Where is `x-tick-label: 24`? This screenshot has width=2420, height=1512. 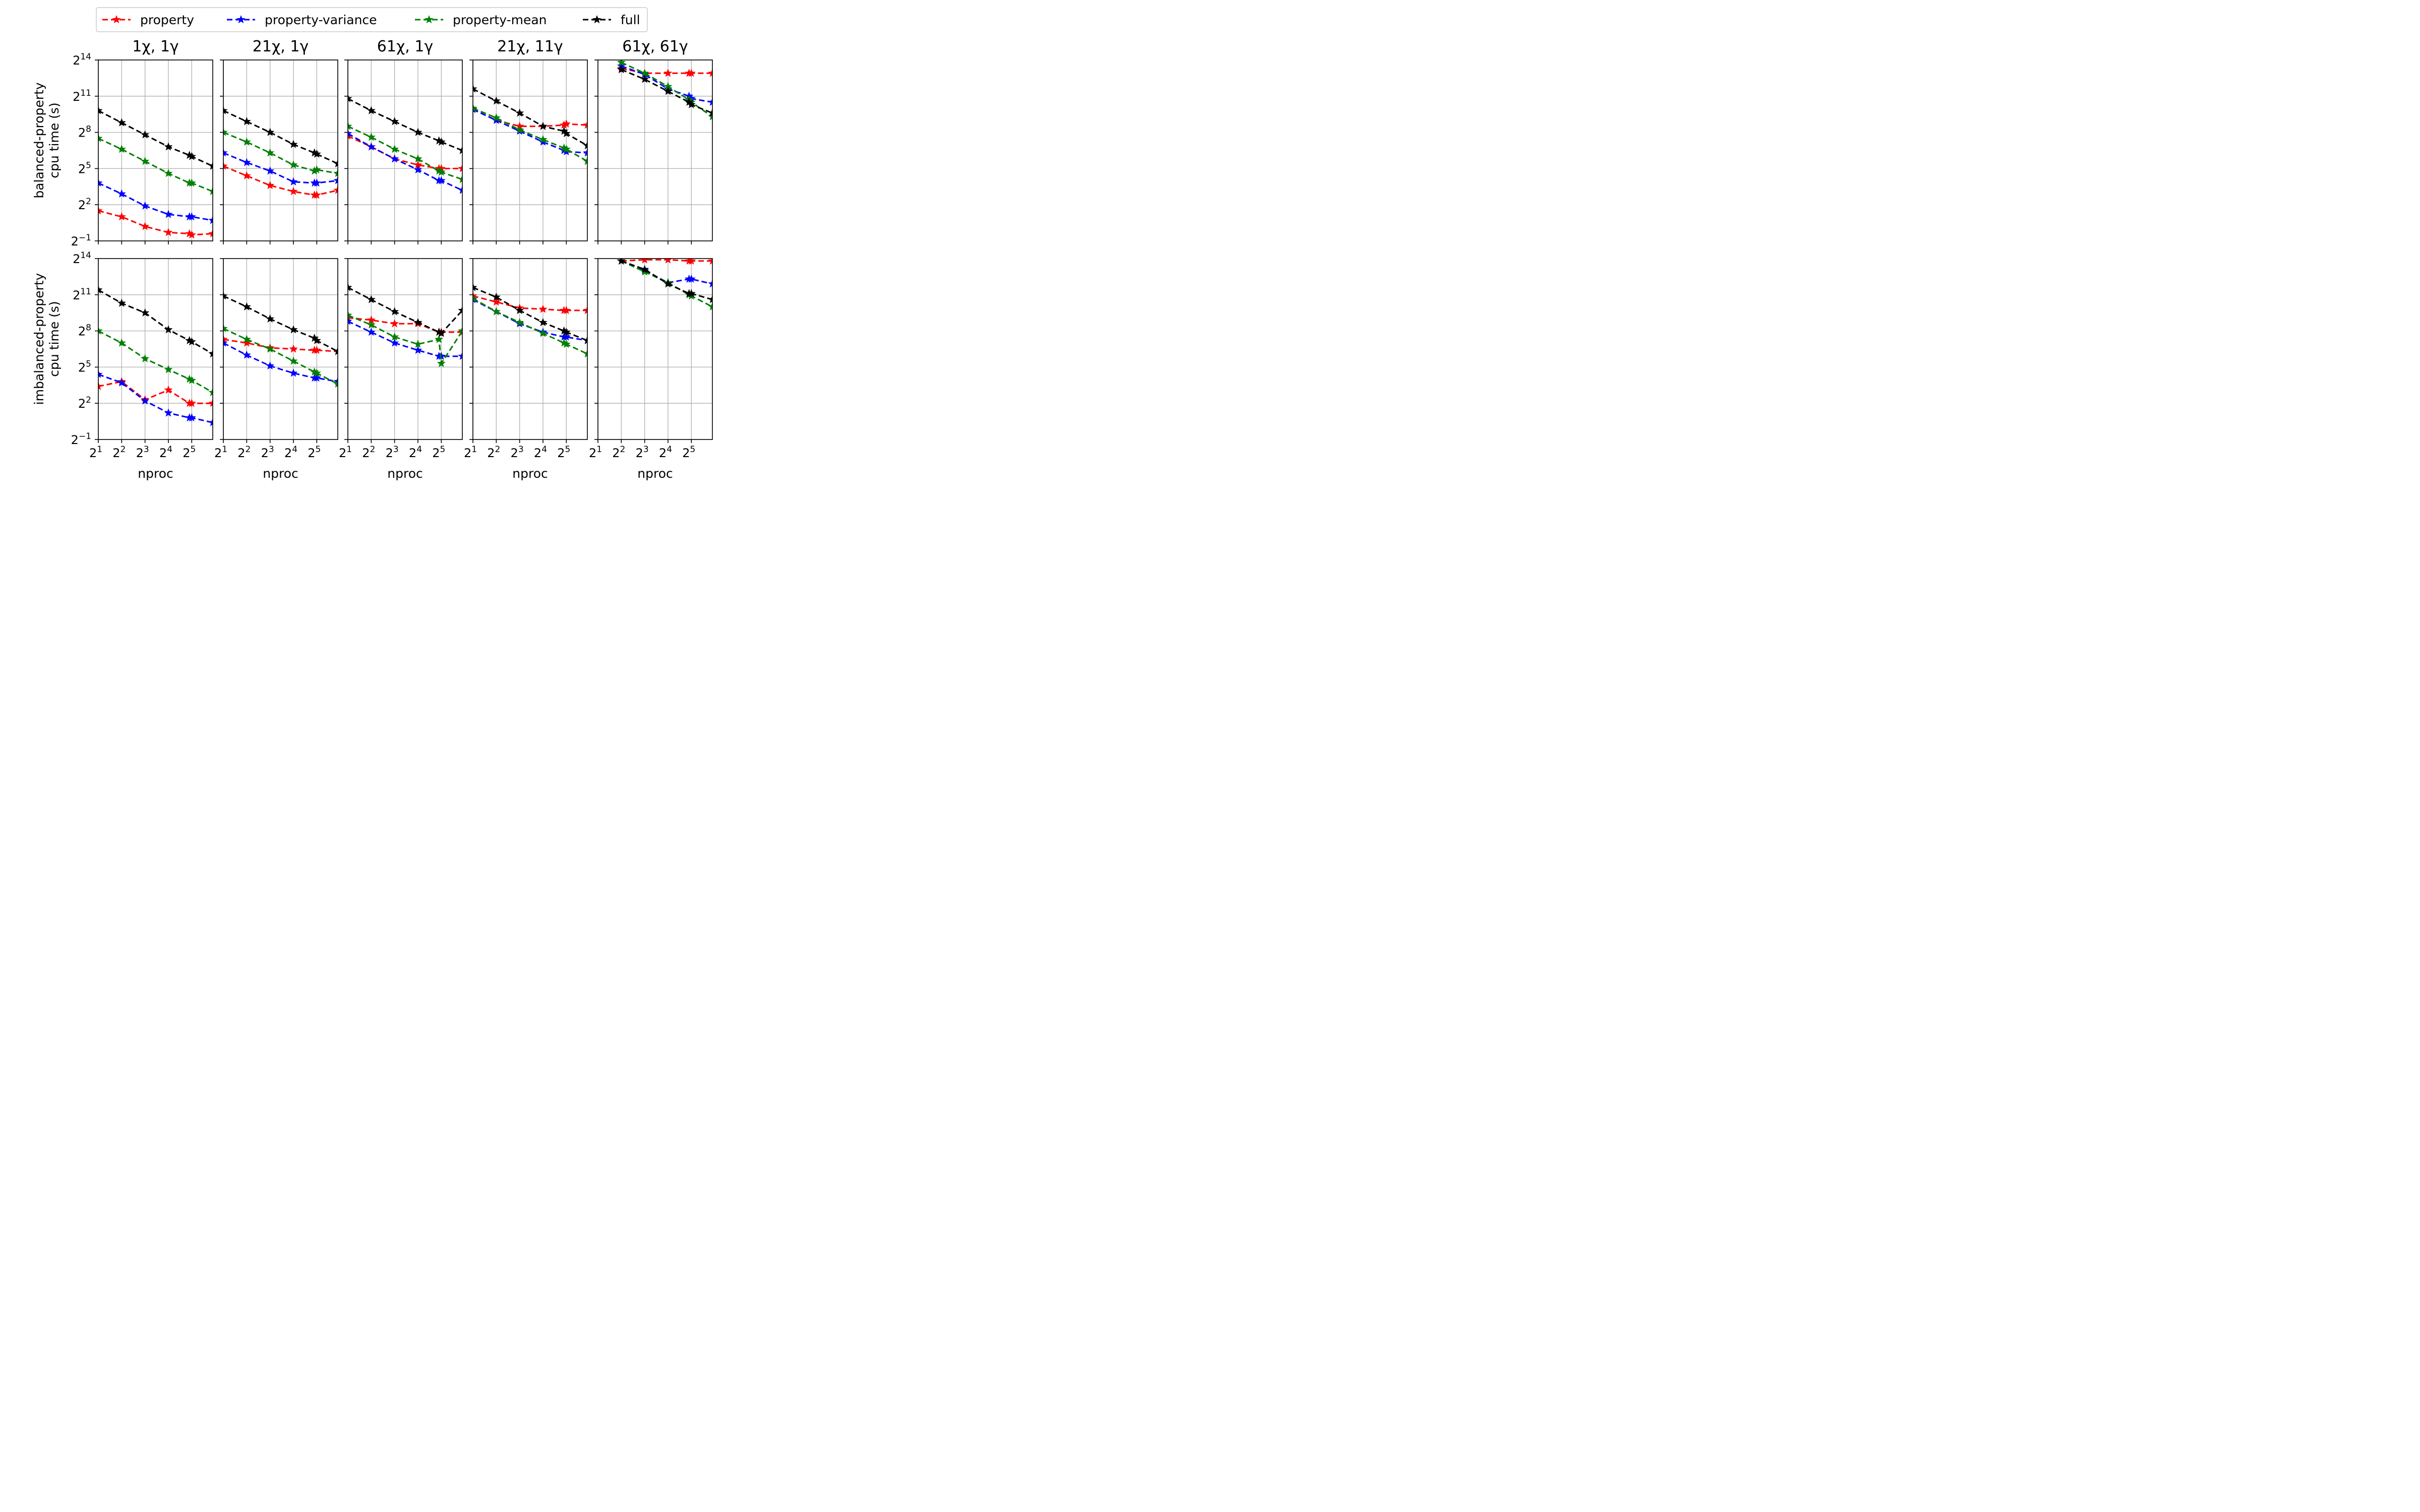
x-tick-label: 24 is located at coordinates (665, 452).